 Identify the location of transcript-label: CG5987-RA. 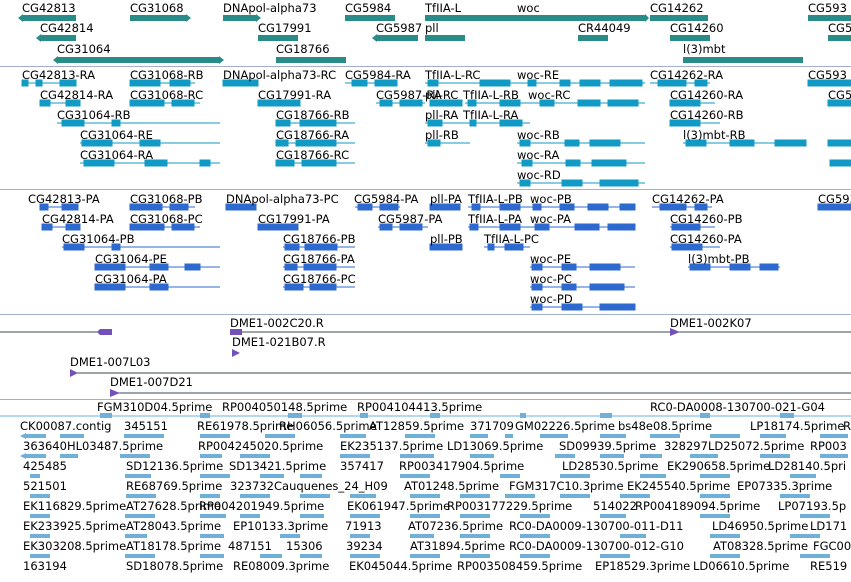
(409, 95).